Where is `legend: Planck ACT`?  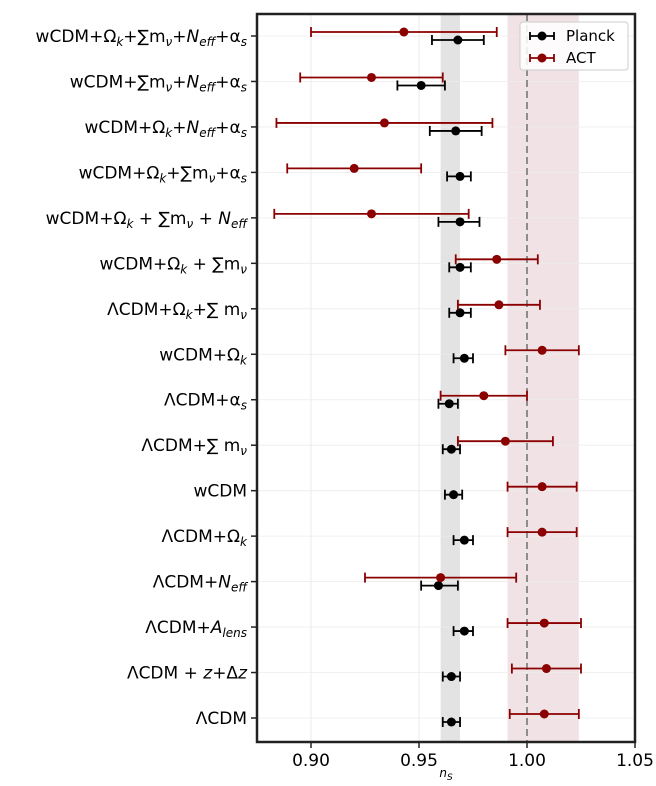
legend: Planck ACT is located at coordinates (574, 46).